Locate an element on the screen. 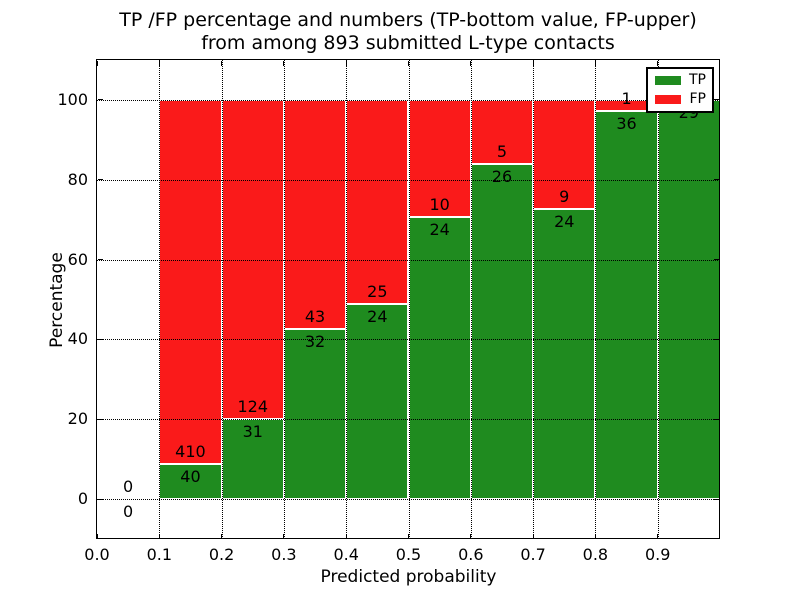  legend-swatch-fp is located at coordinates (668, 99).